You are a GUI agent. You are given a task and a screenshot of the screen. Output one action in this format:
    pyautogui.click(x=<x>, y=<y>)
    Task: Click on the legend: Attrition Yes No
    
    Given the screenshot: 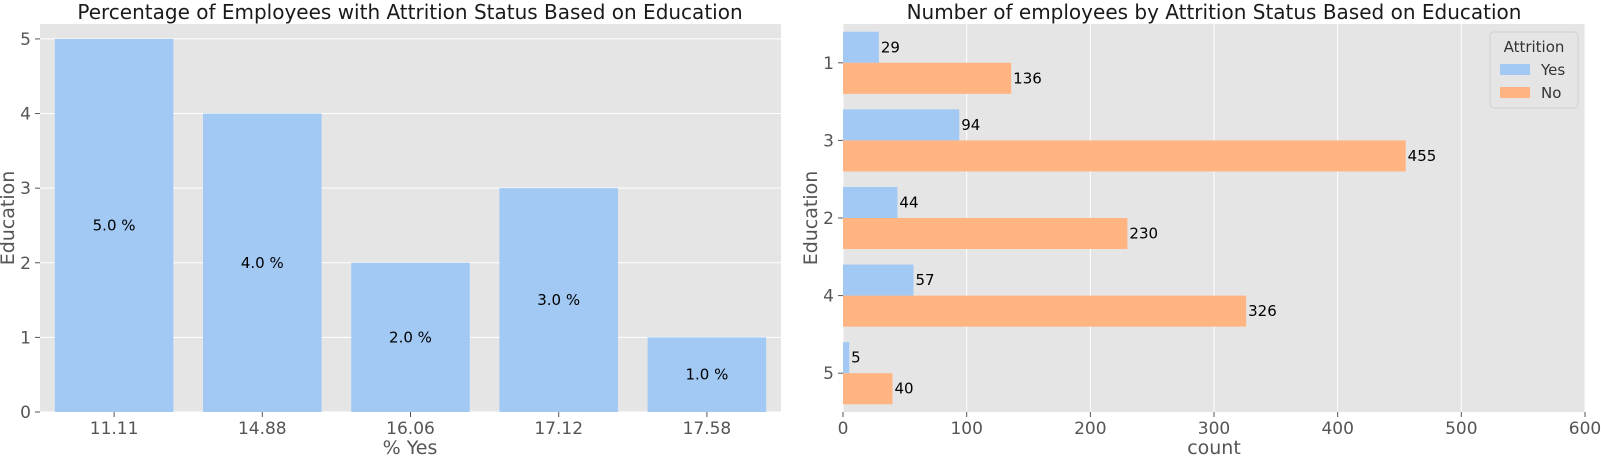 What is the action you would take?
    pyautogui.click(x=1534, y=70)
    